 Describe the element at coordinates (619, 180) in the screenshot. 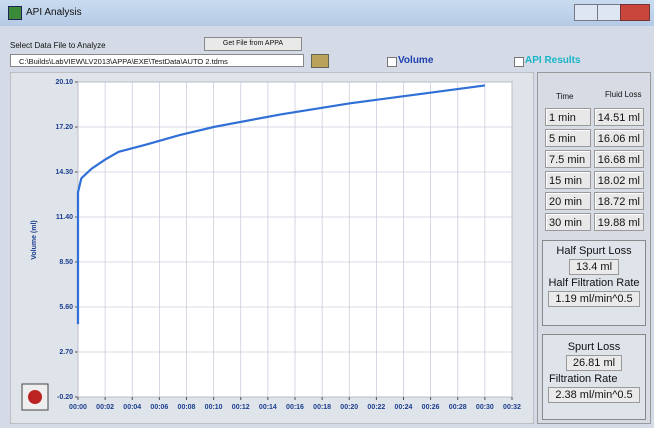

I see `fluid-loss-cell: 18.02 ml` at that location.